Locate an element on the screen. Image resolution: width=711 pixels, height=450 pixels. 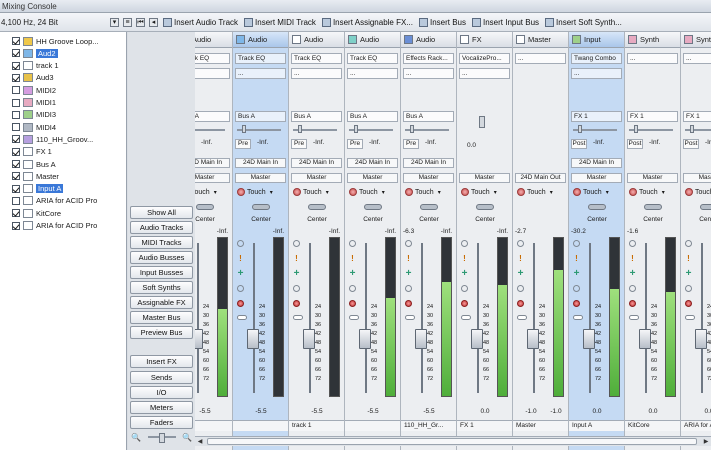
strip-header: Input is located at coordinates (596, 40).